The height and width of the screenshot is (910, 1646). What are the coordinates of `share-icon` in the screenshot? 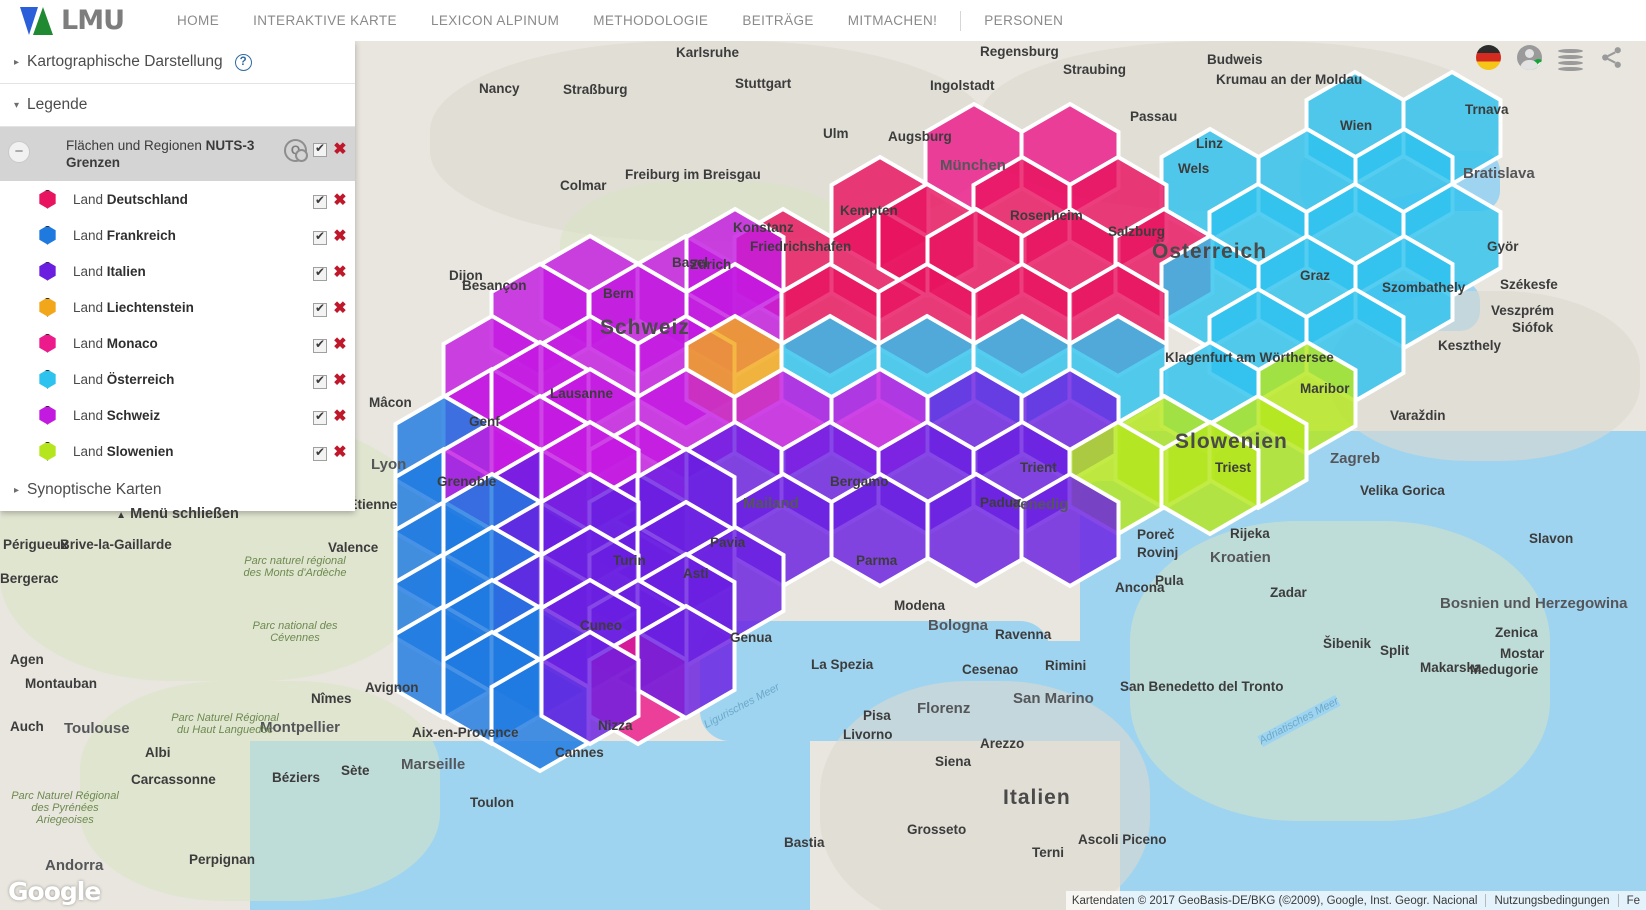 It's located at (1611, 57).